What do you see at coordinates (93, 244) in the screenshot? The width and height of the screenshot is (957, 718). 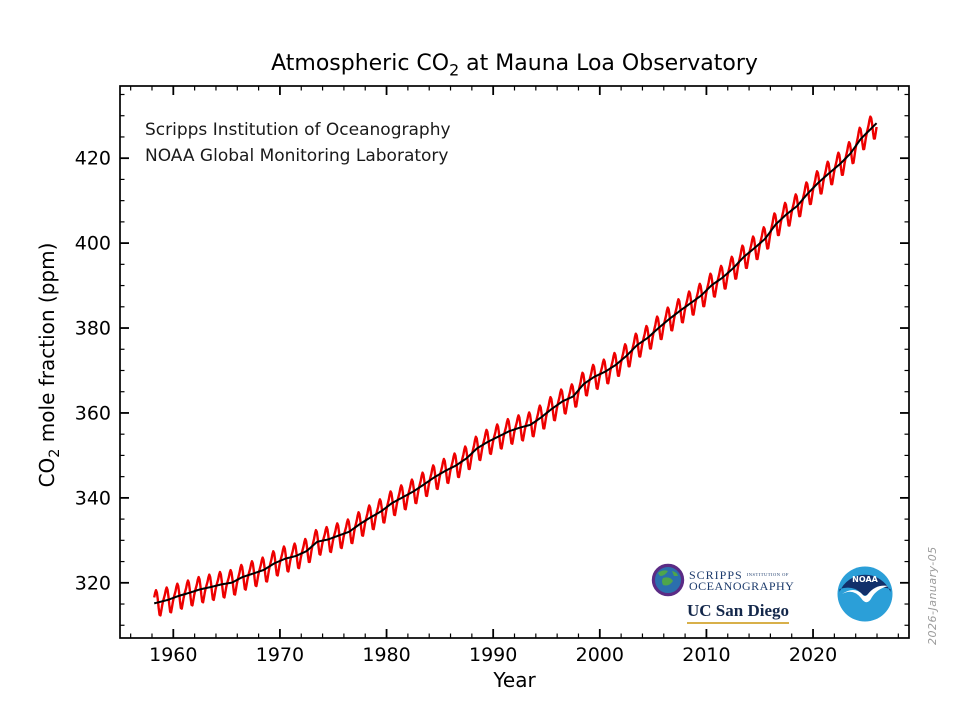 I see `y-tick-label: 400` at bounding box center [93, 244].